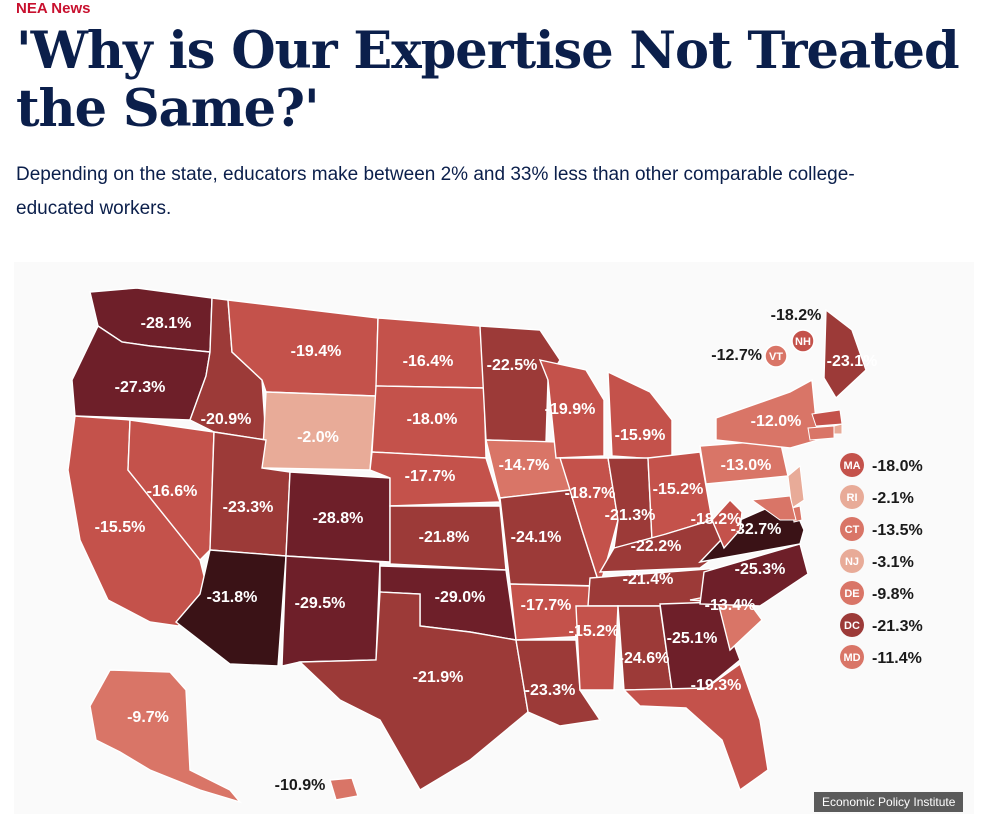  Describe the element at coordinates (248, 507) in the screenshot. I see `state-value-ut: -23.3%` at that location.